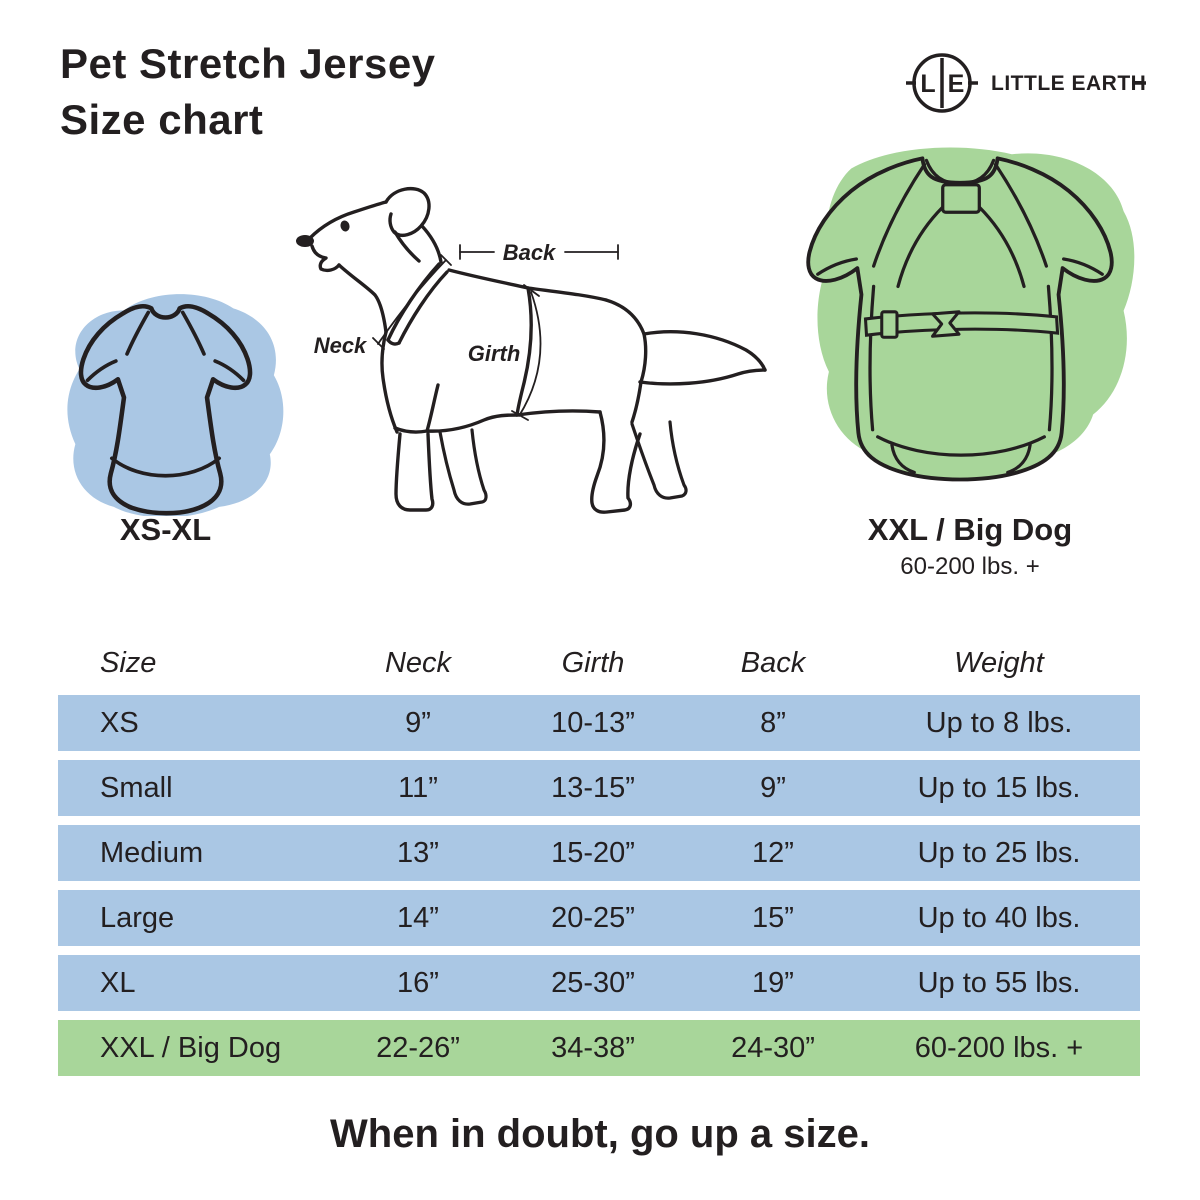  What do you see at coordinates (530, 252) in the screenshot?
I see `dog-back-label: Back` at bounding box center [530, 252].